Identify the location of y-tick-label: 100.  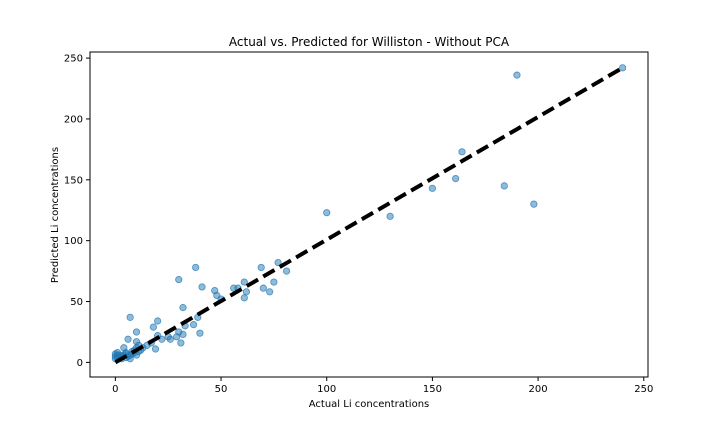
(73, 241).